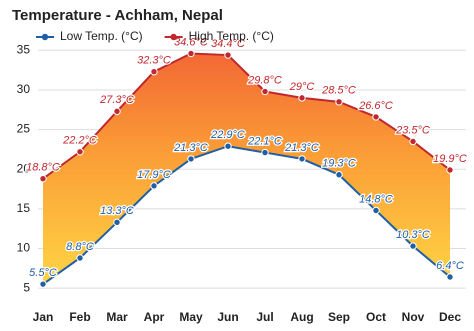  Describe the element at coordinates (43, 273) in the screenshot. I see `value-label: 5.5°C` at that location.